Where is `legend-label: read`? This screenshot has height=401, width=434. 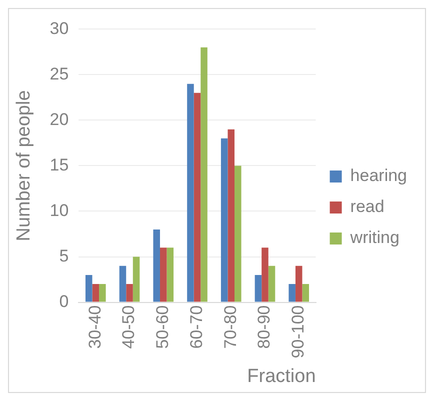
legend-label: read is located at coordinates (367, 206).